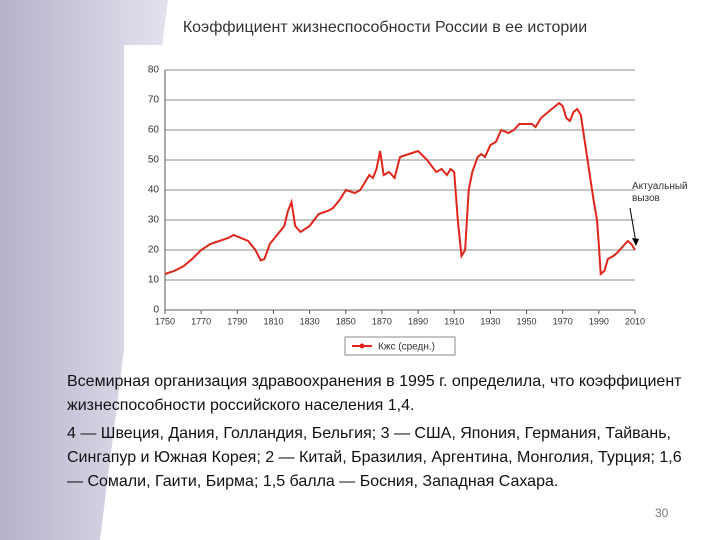 Image resolution: width=720 pixels, height=540 pixels. Describe the element at coordinates (382, 321) in the screenshot. I see `x-tick-label: 1870` at that location.